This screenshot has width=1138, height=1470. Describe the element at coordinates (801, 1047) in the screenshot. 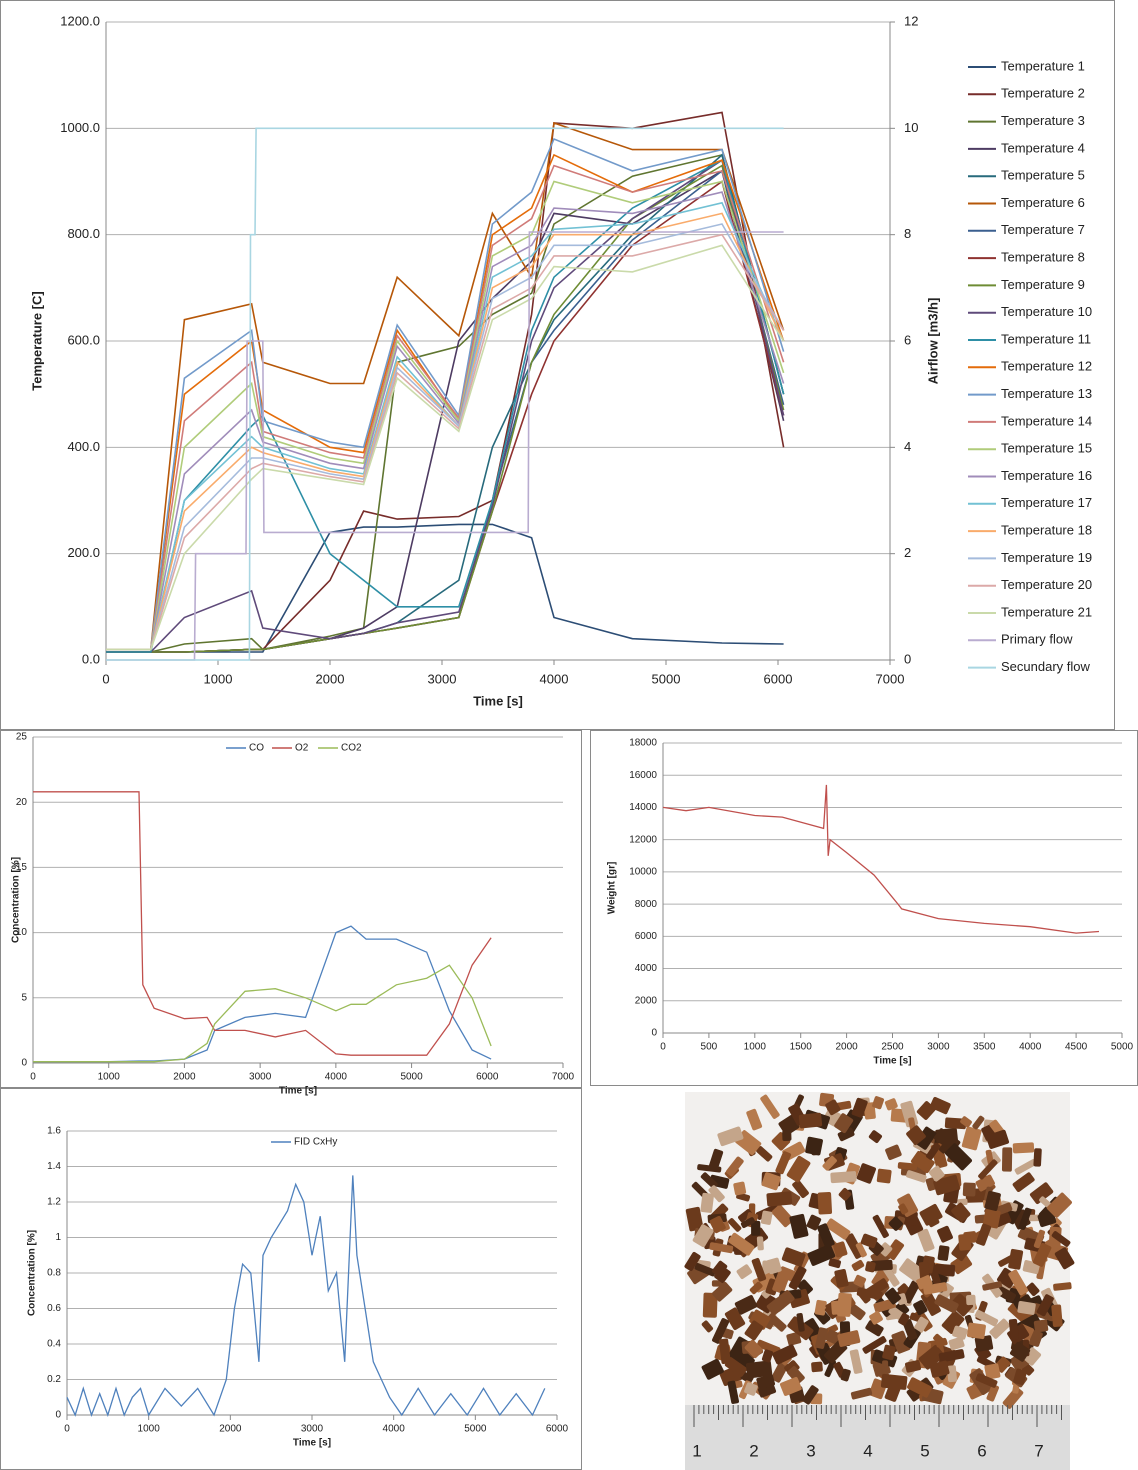

I see `x-tick-label: 1500` at that location.